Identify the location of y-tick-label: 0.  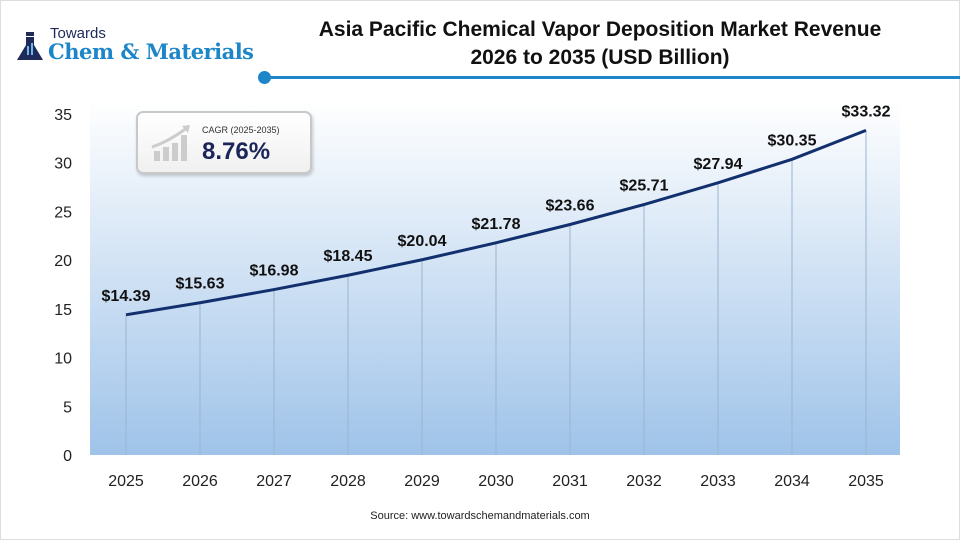
(67, 456).